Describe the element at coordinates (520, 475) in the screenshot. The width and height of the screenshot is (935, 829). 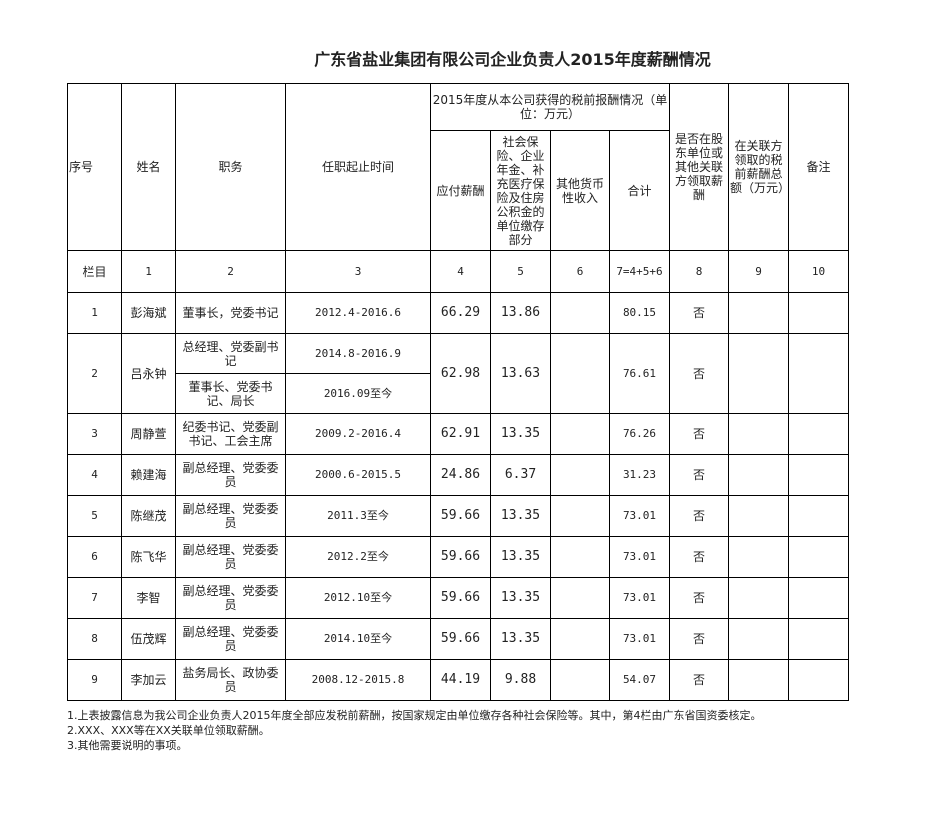
I see `insurance-cell: 6.37` at that location.